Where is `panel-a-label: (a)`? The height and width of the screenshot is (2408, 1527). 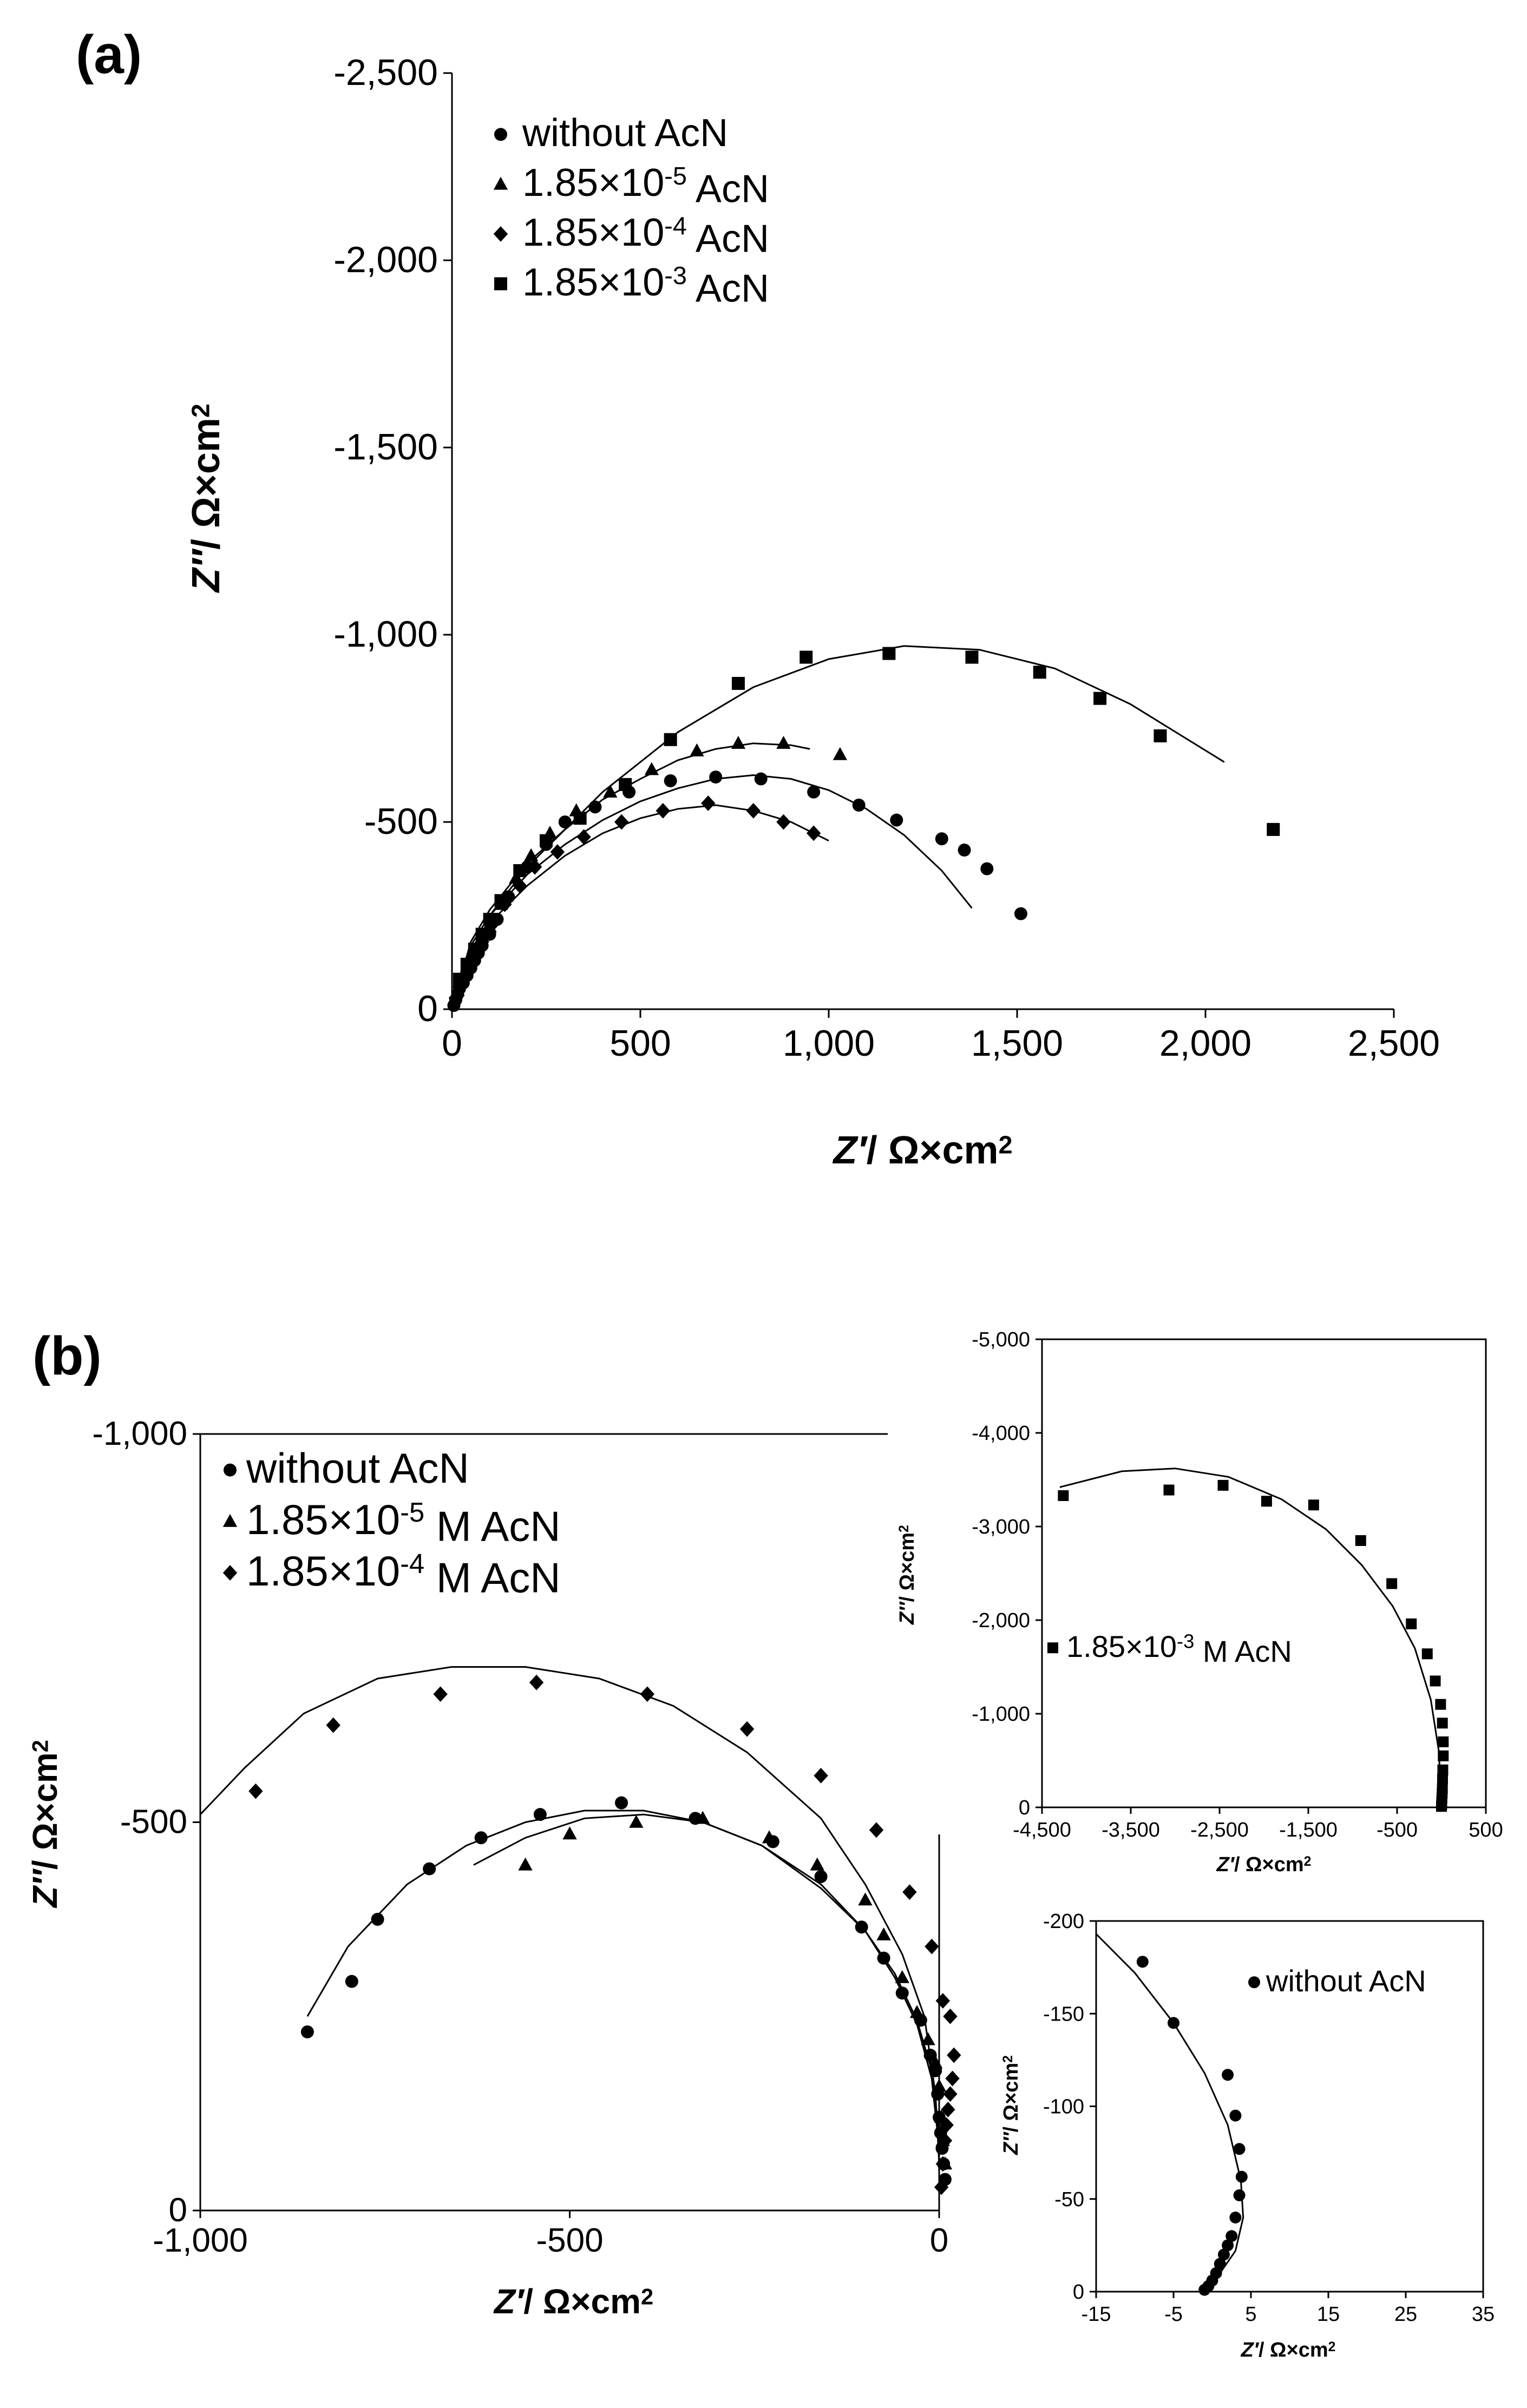 panel-a-label: (a) is located at coordinates (109, 54).